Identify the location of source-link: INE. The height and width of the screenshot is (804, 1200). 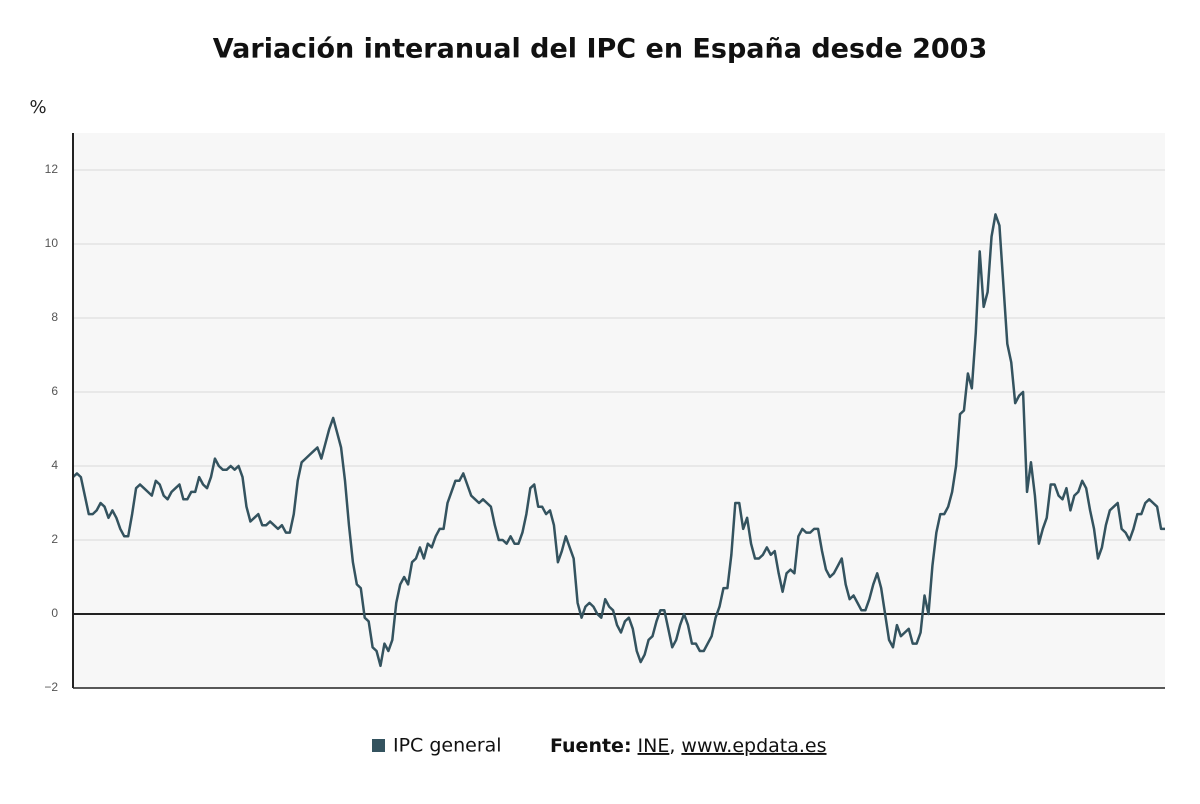
(654, 746).